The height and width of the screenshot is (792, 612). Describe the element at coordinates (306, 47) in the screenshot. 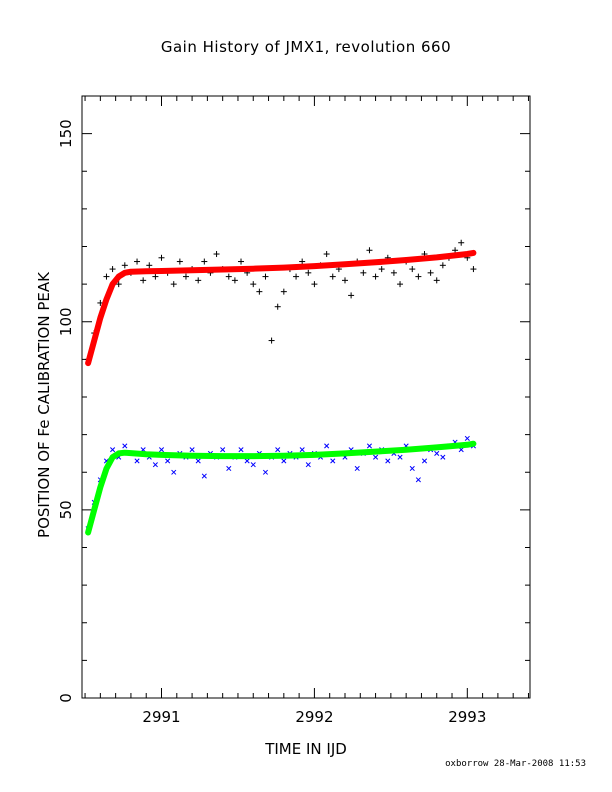

I see `chart-title: Gain History of JMX1, revolution 660` at that location.